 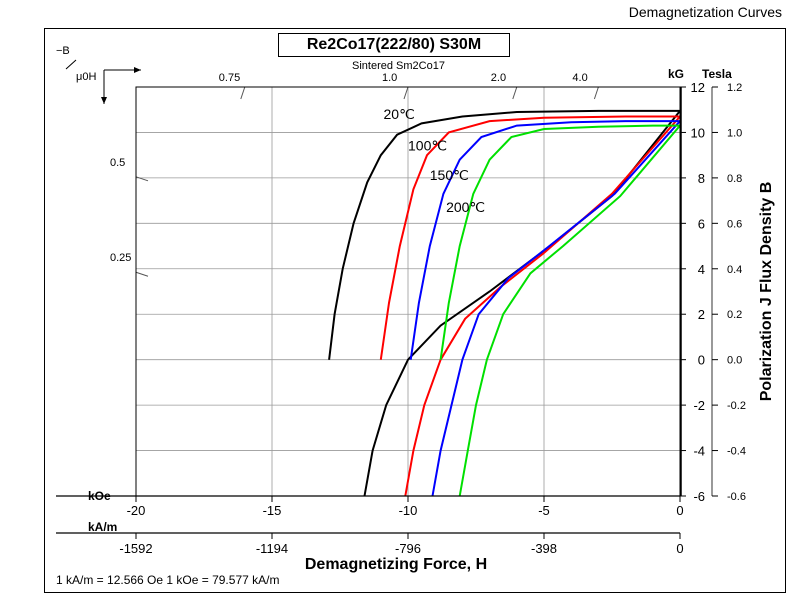 I want to click on x-tick-label-koe: -15, so click(x=272, y=510).